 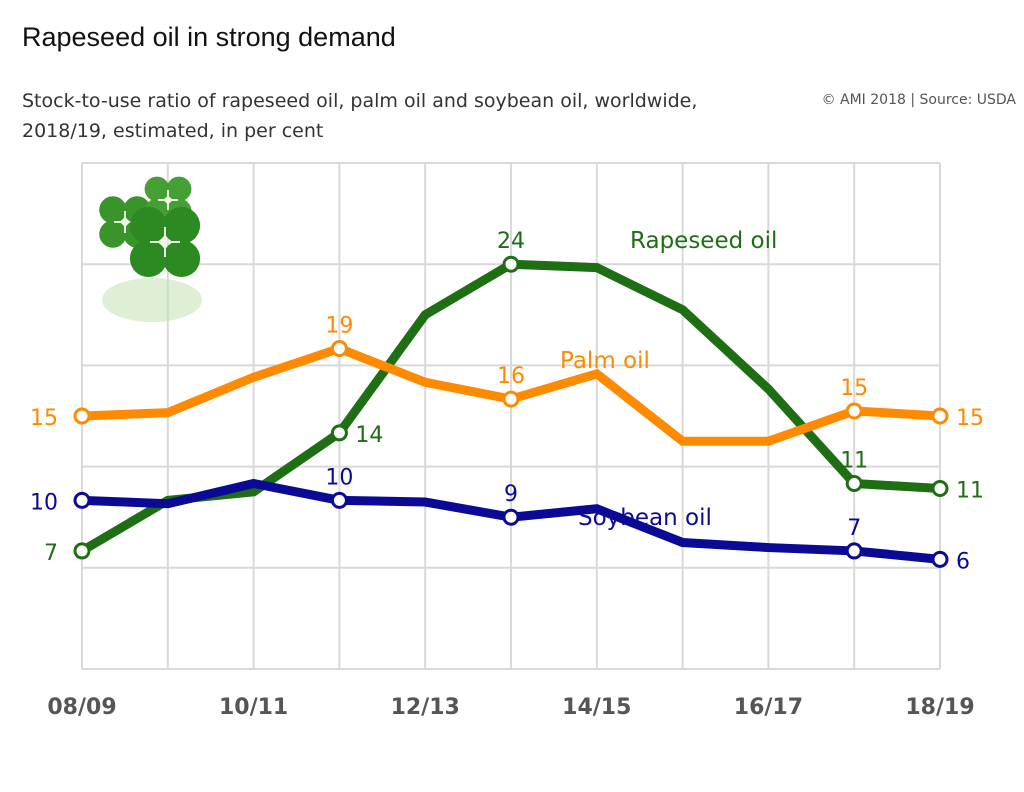 What do you see at coordinates (918, 100) in the screenshot?
I see `source-note: © AMI 2018 | Source: USDA` at bounding box center [918, 100].